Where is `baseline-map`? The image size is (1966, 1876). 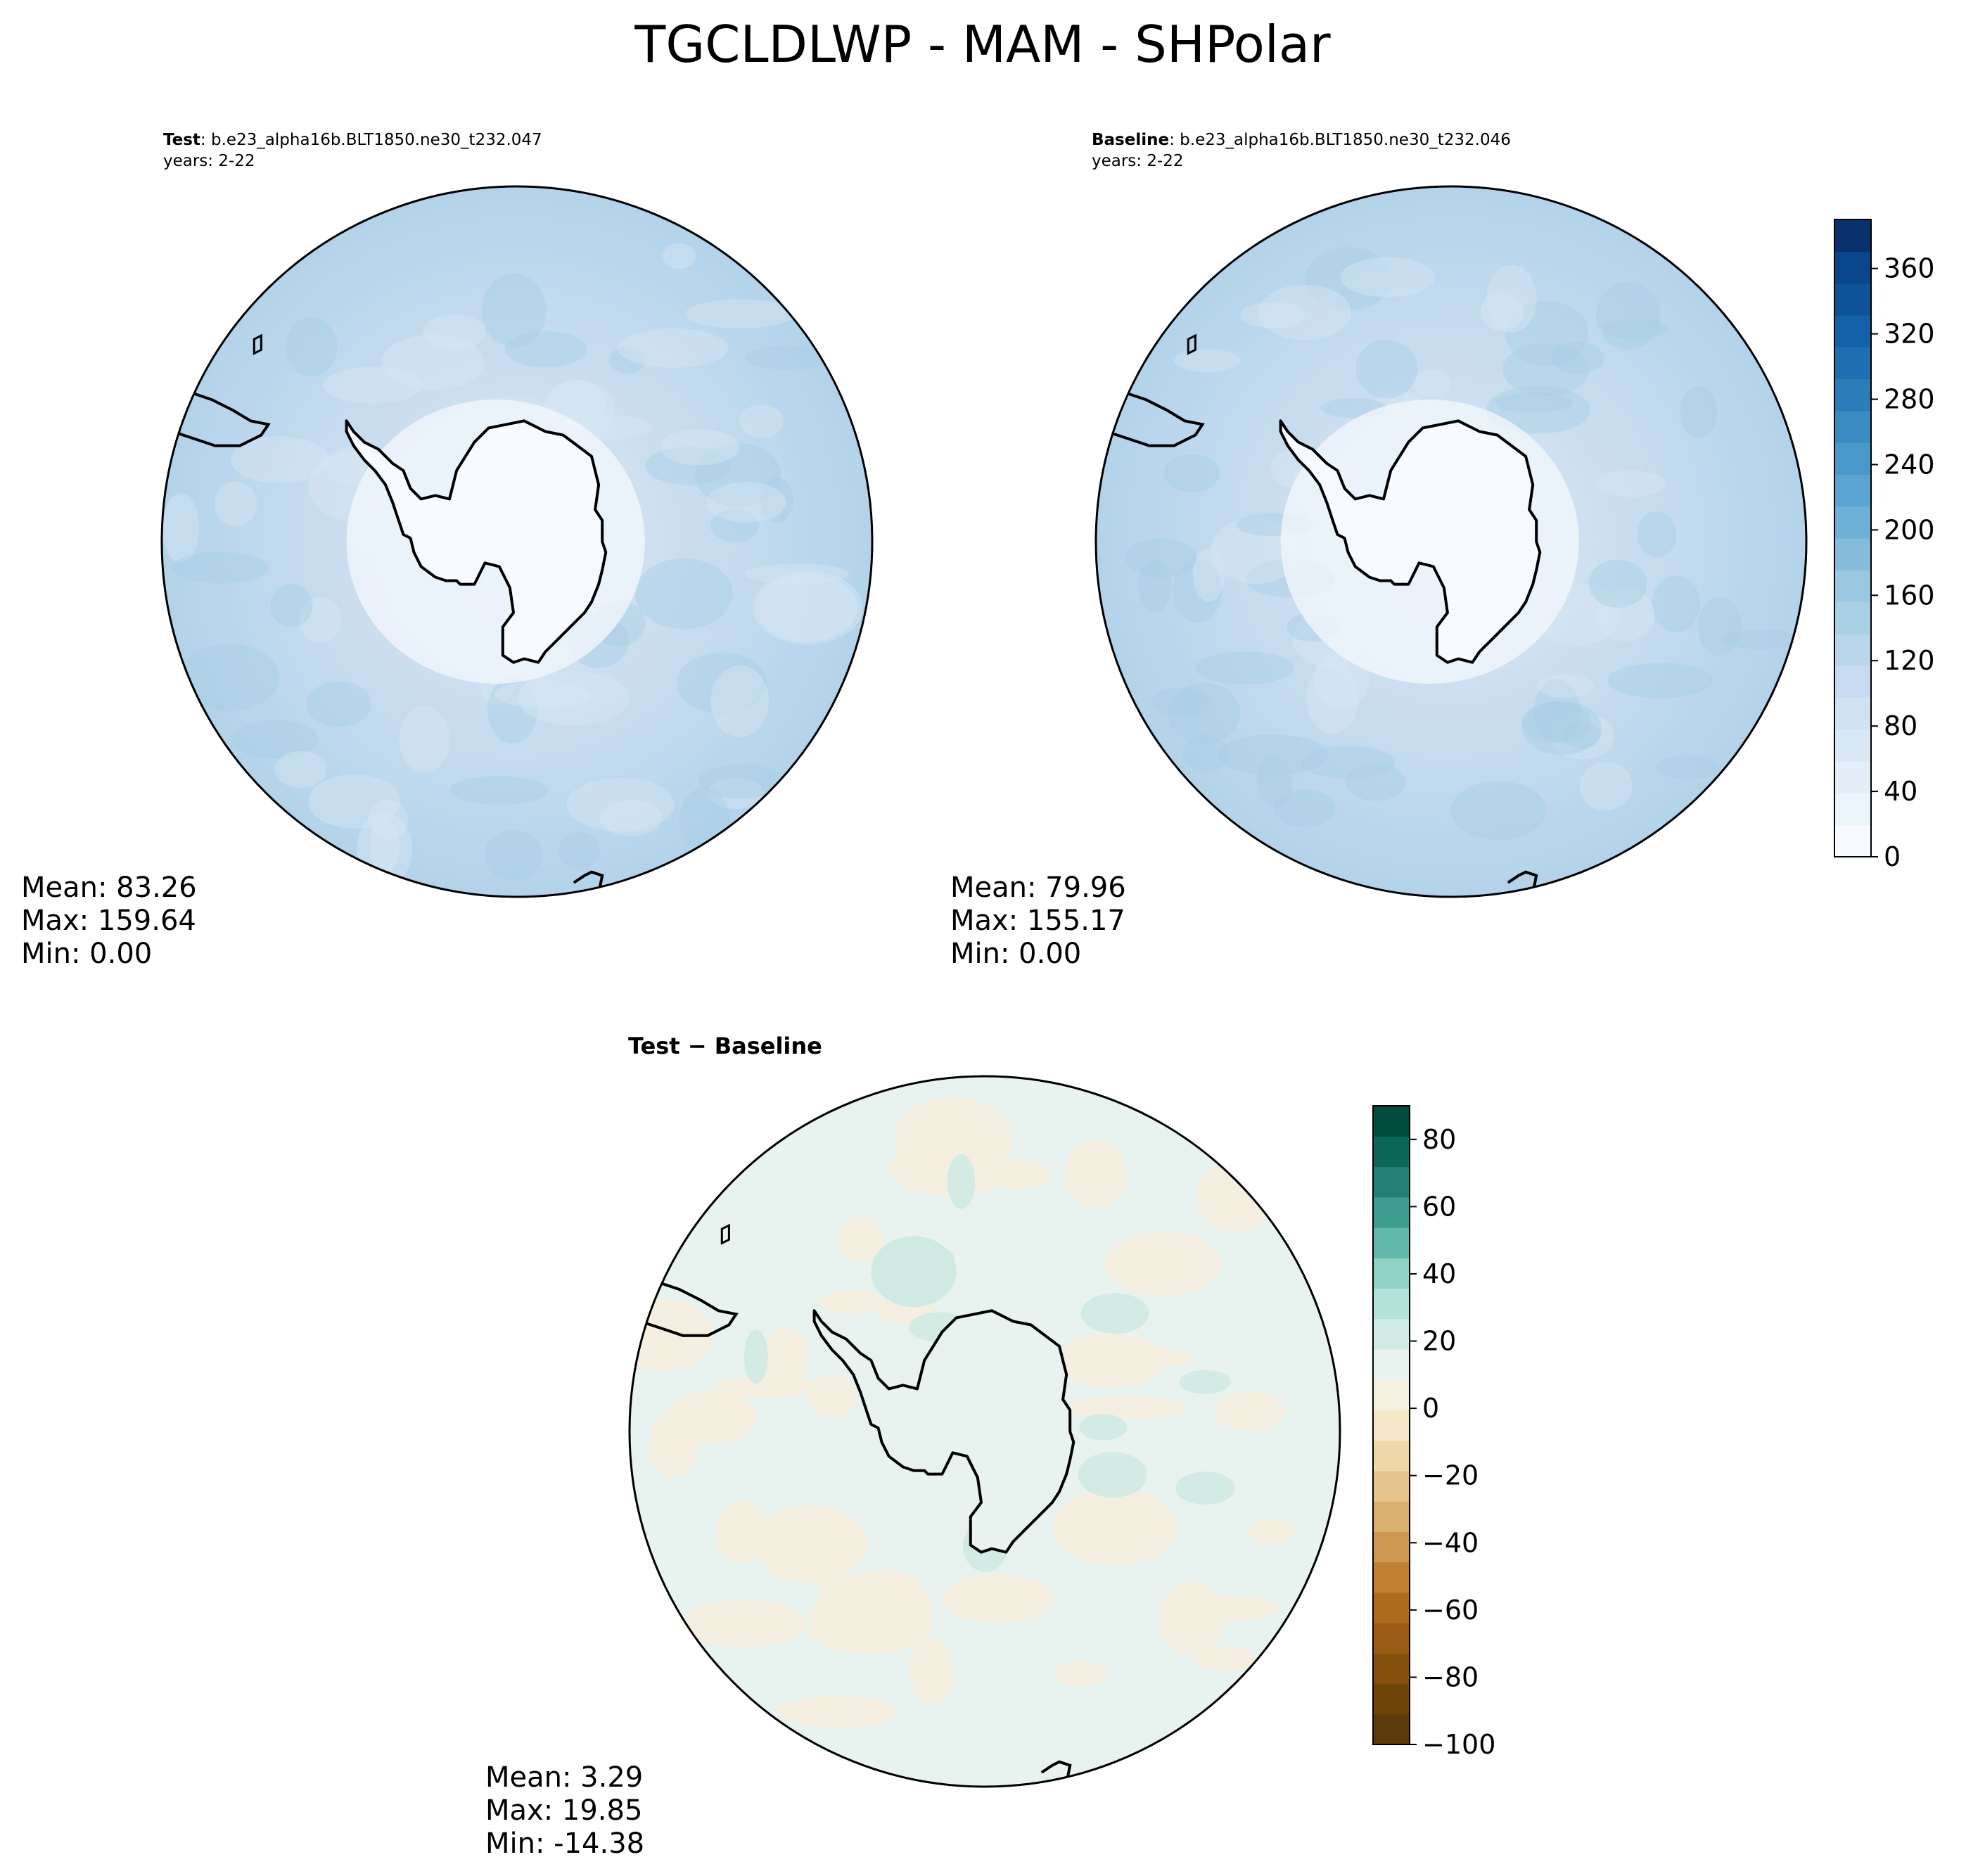 baseline-map is located at coordinates (1451, 541).